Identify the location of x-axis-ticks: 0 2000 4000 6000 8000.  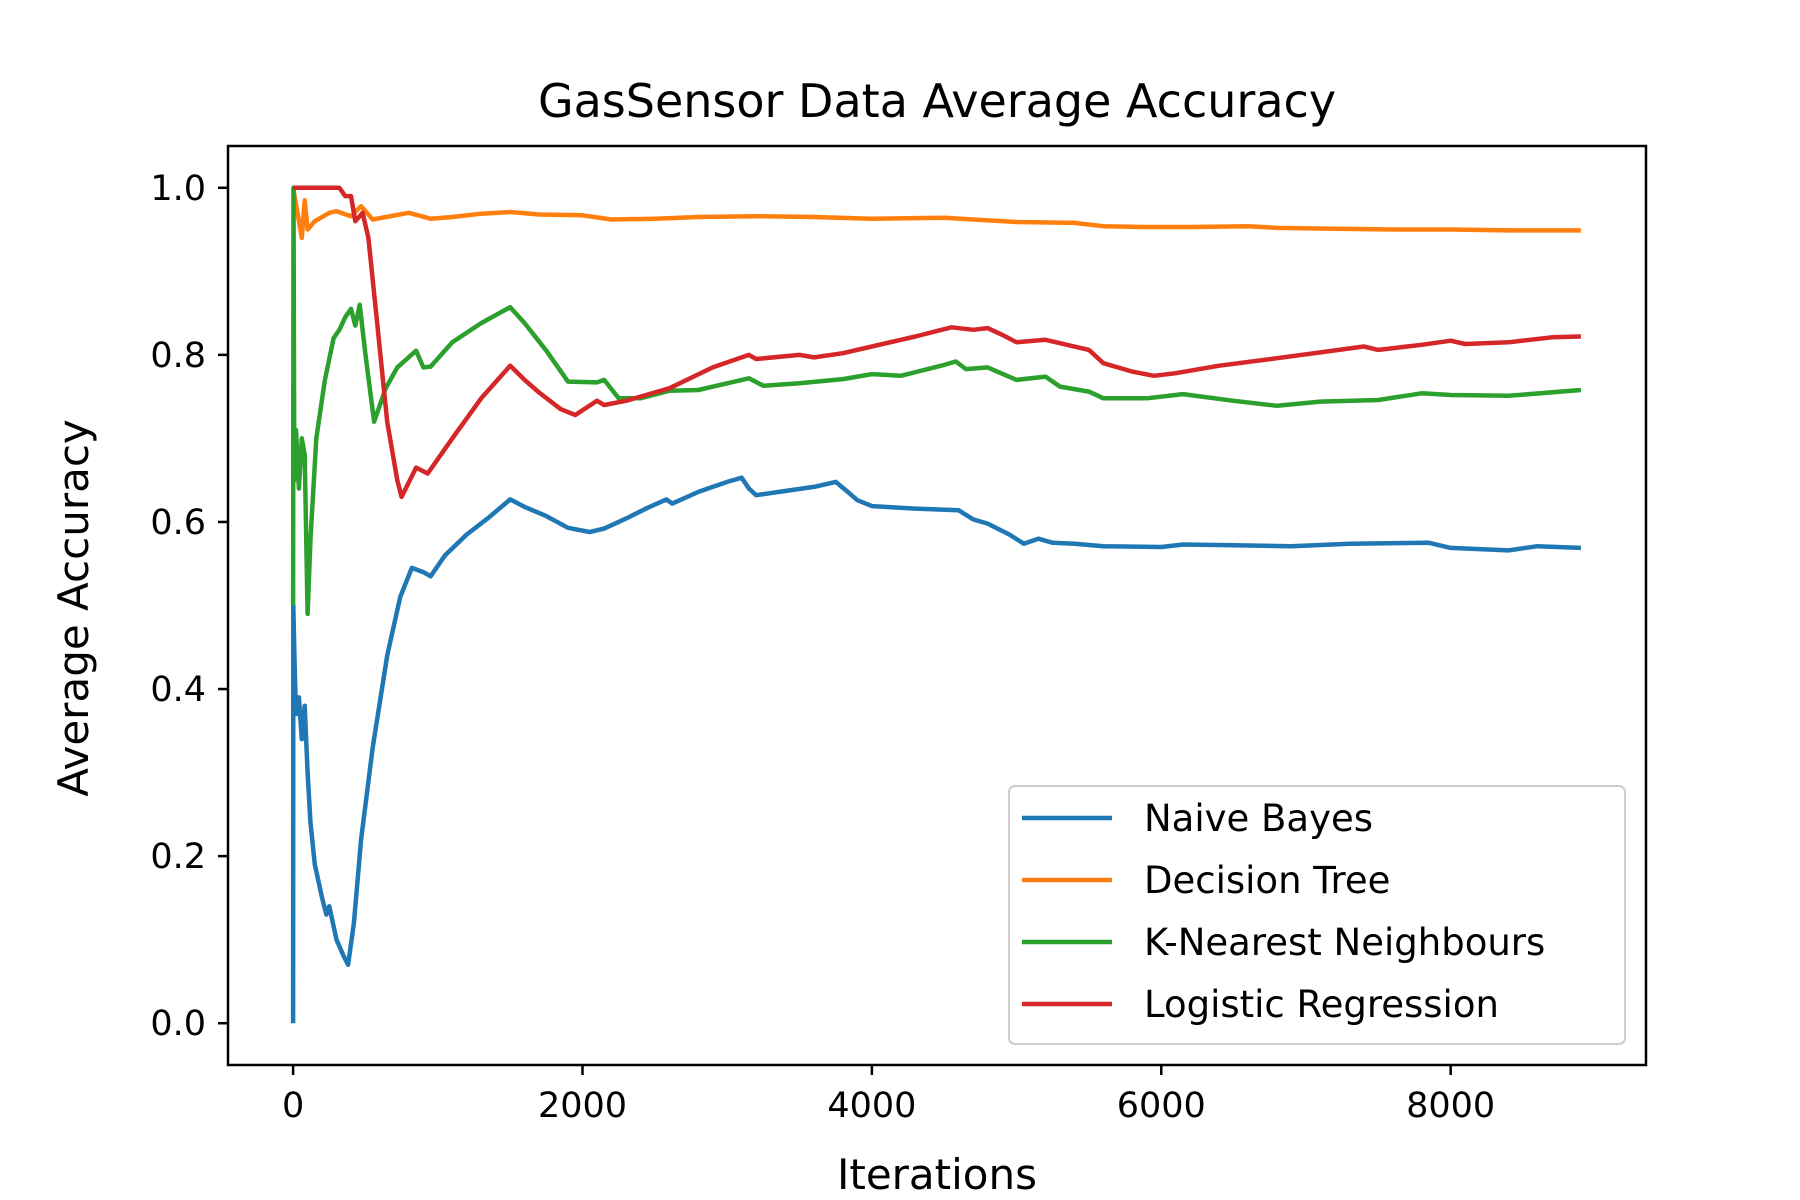
(888, 1095).